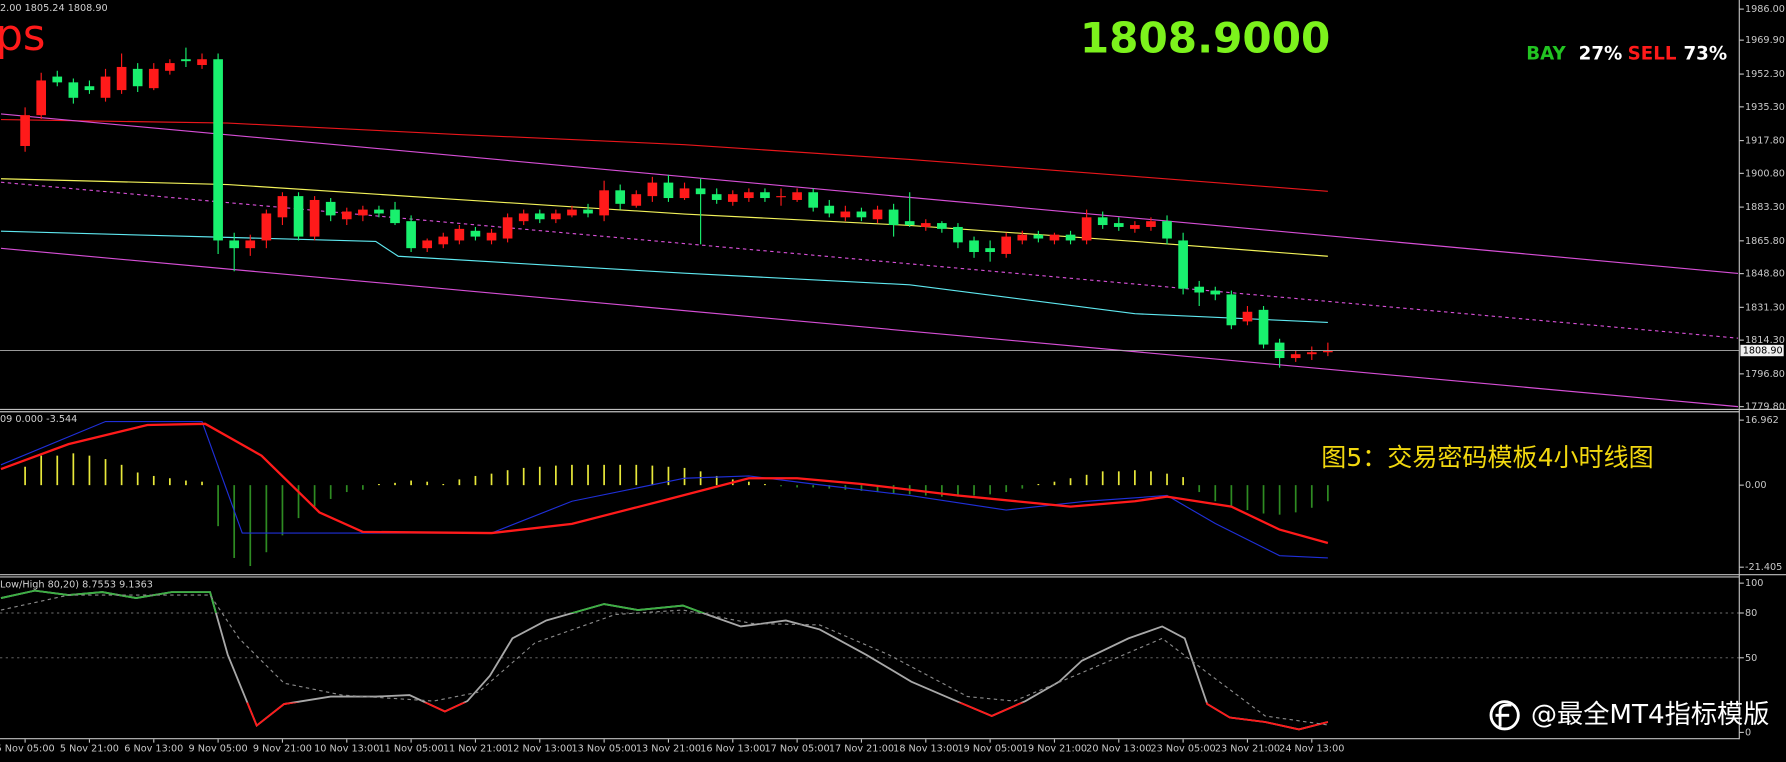 This screenshot has width=1786, height=762. I want to click on last-price-label: 1808.90, so click(1763, 351).